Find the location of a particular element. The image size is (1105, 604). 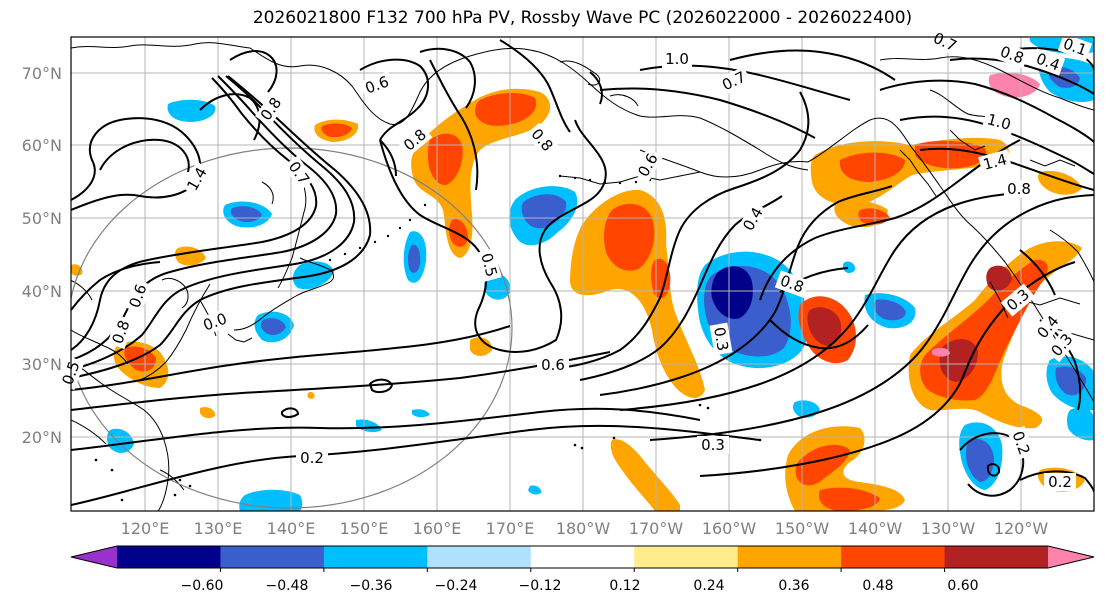

lon-label: 140°W is located at coordinates (875, 528).